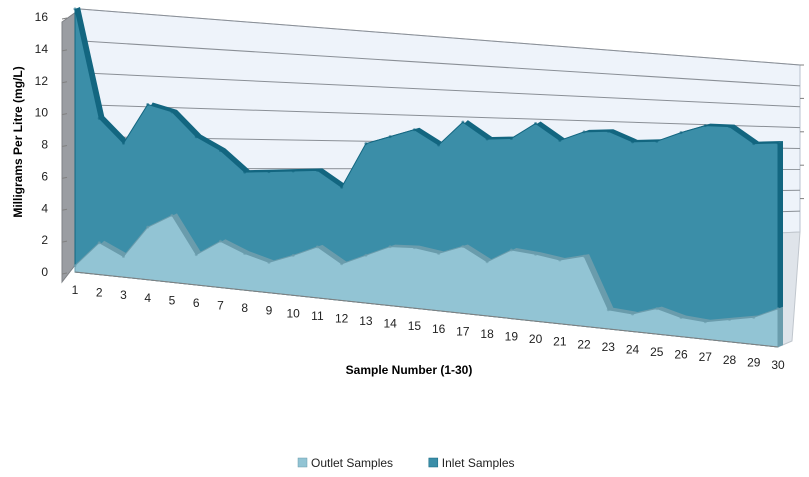 Image resolution: width=809 pixels, height=477 pixels. What do you see at coordinates (536, 339) in the screenshot?
I see `x-tick-label: 20` at bounding box center [536, 339].